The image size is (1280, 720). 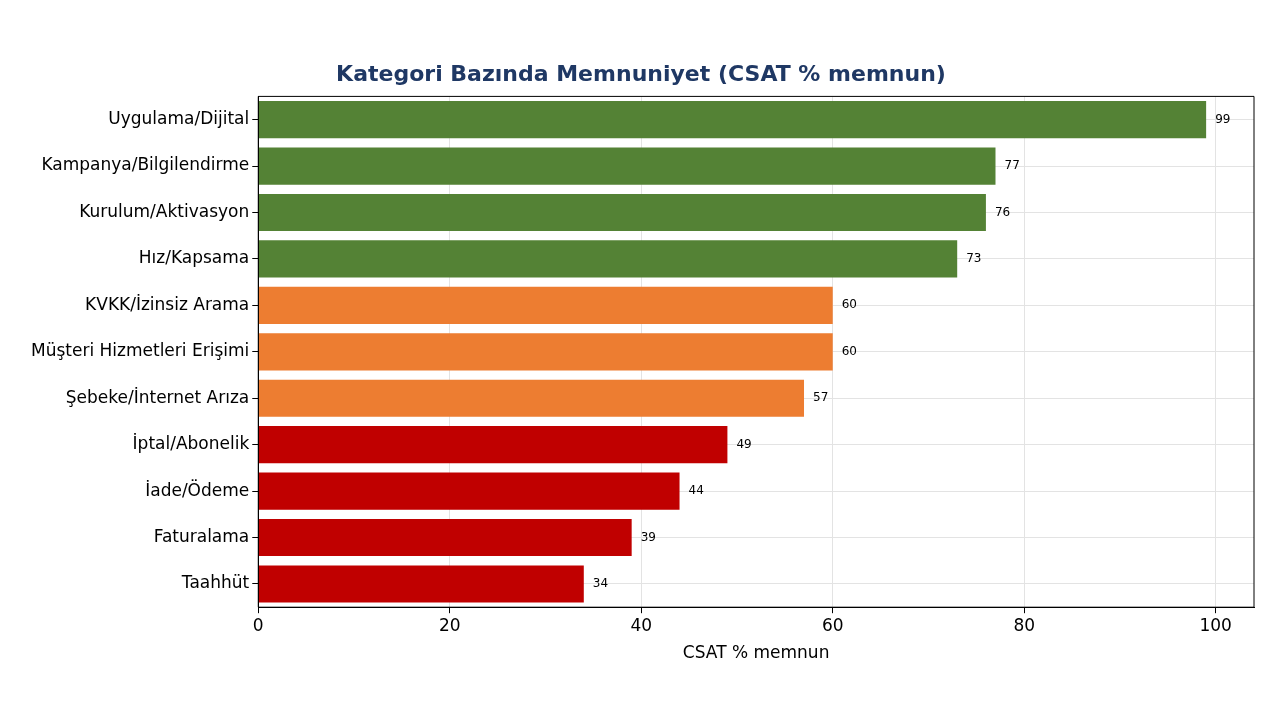 What do you see at coordinates (756, 652) in the screenshot?
I see `x-axis-title: CSAT % memnun` at bounding box center [756, 652].